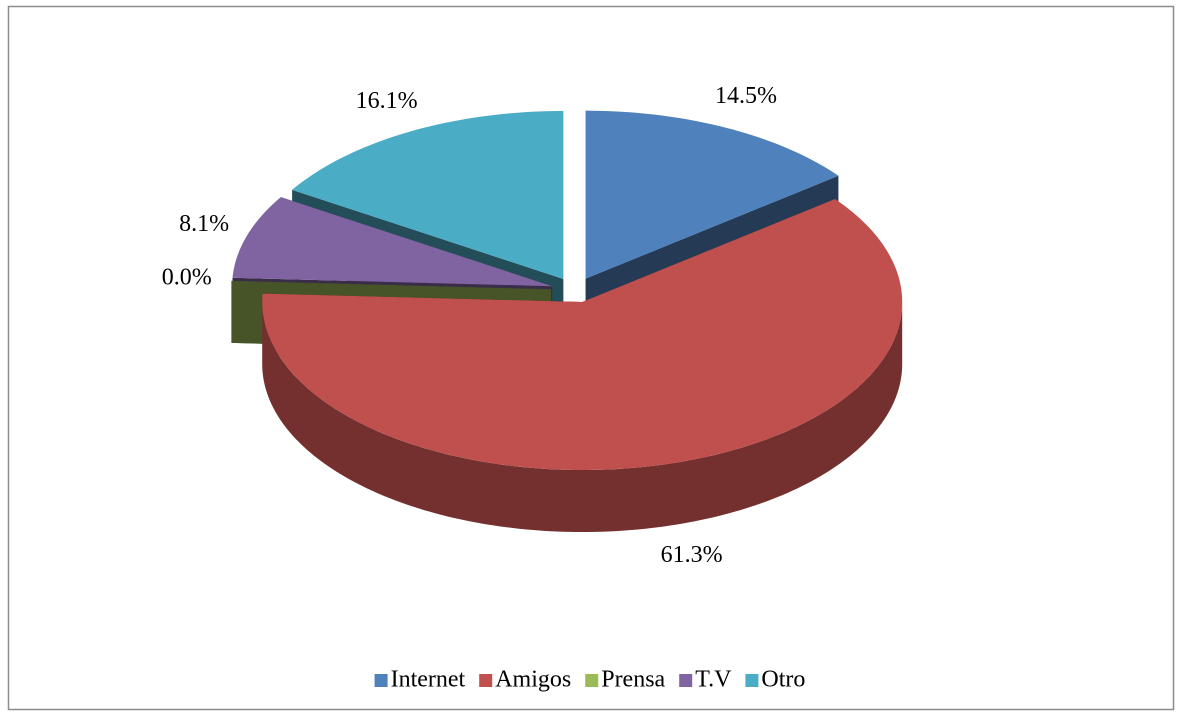 This screenshot has width=1181, height=715. I want to click on legend: Internet Amigos Prensa T.V Otro, so click(589, 680).